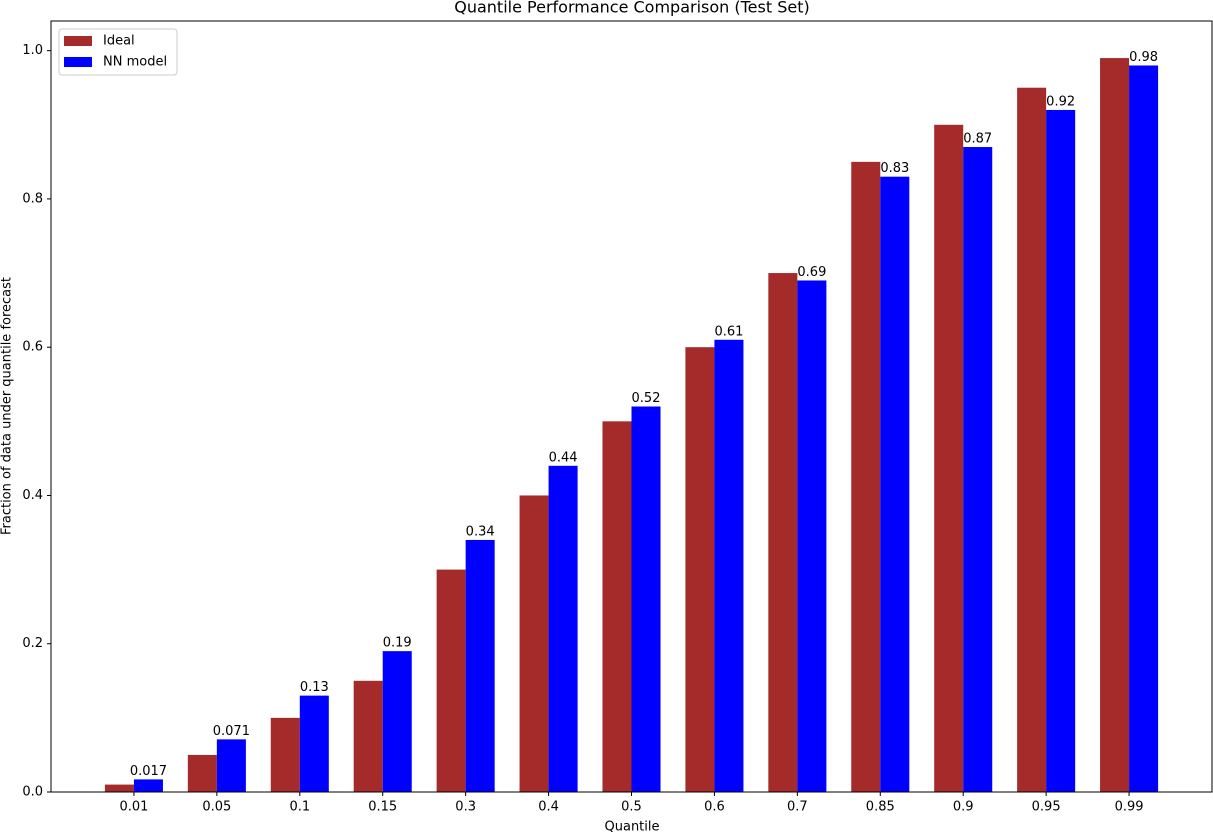 The height and width of the screenshot is (835, 1213). What do you see at coordinates (314, 687) in the screenshot?
I see `data-label: 0.13` at bounding box center [314, 687].